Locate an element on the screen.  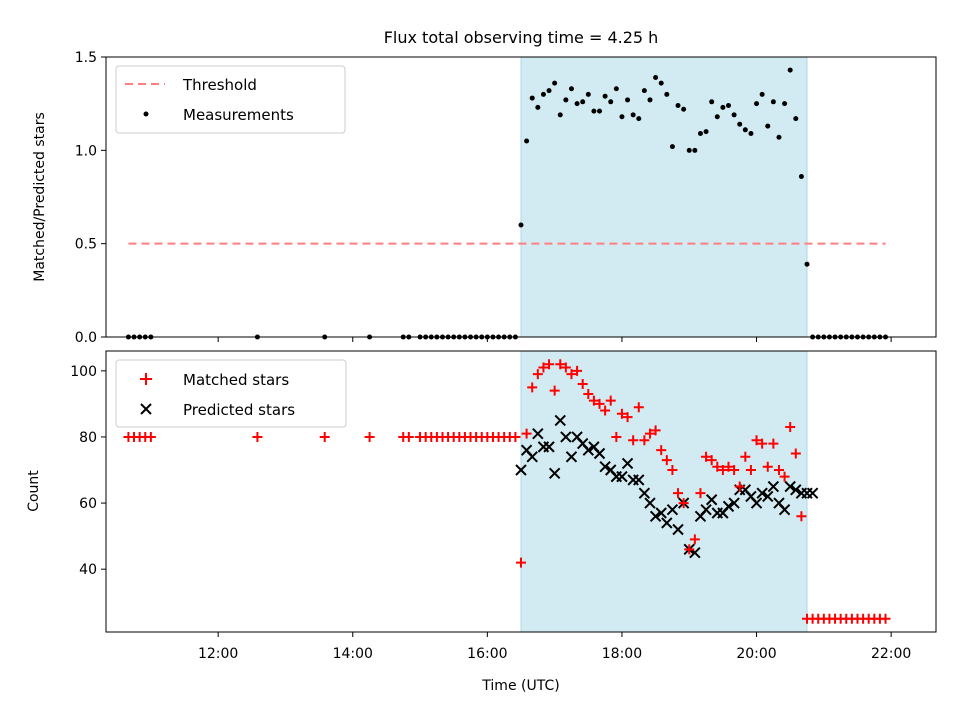
top-shaded-observing-span is located at coordinates (664, 197).